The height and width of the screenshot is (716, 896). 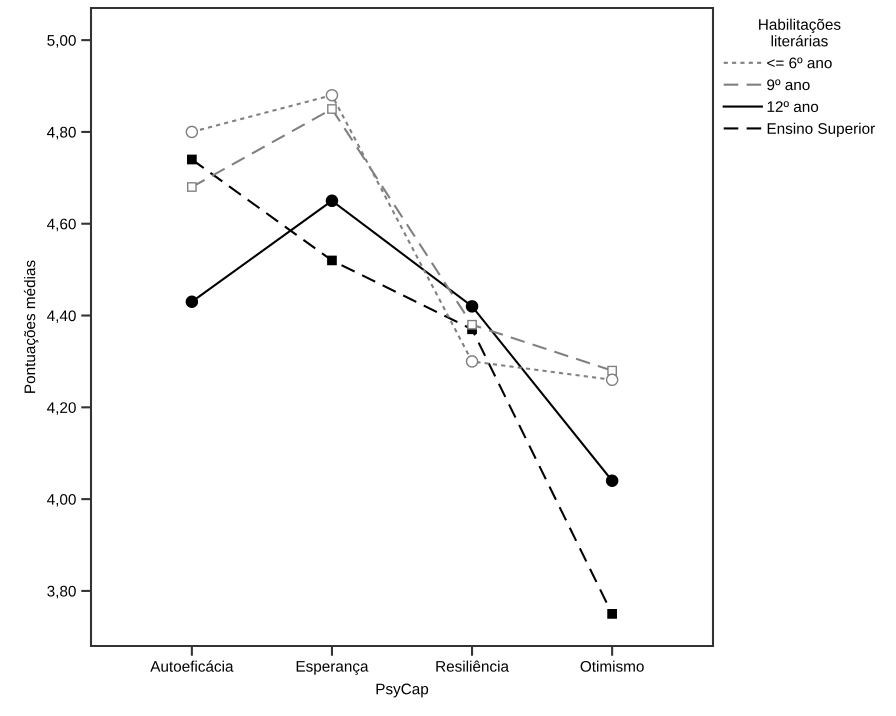 I want to click on y-tick-label: 4,20, so click(x=61, y=408).